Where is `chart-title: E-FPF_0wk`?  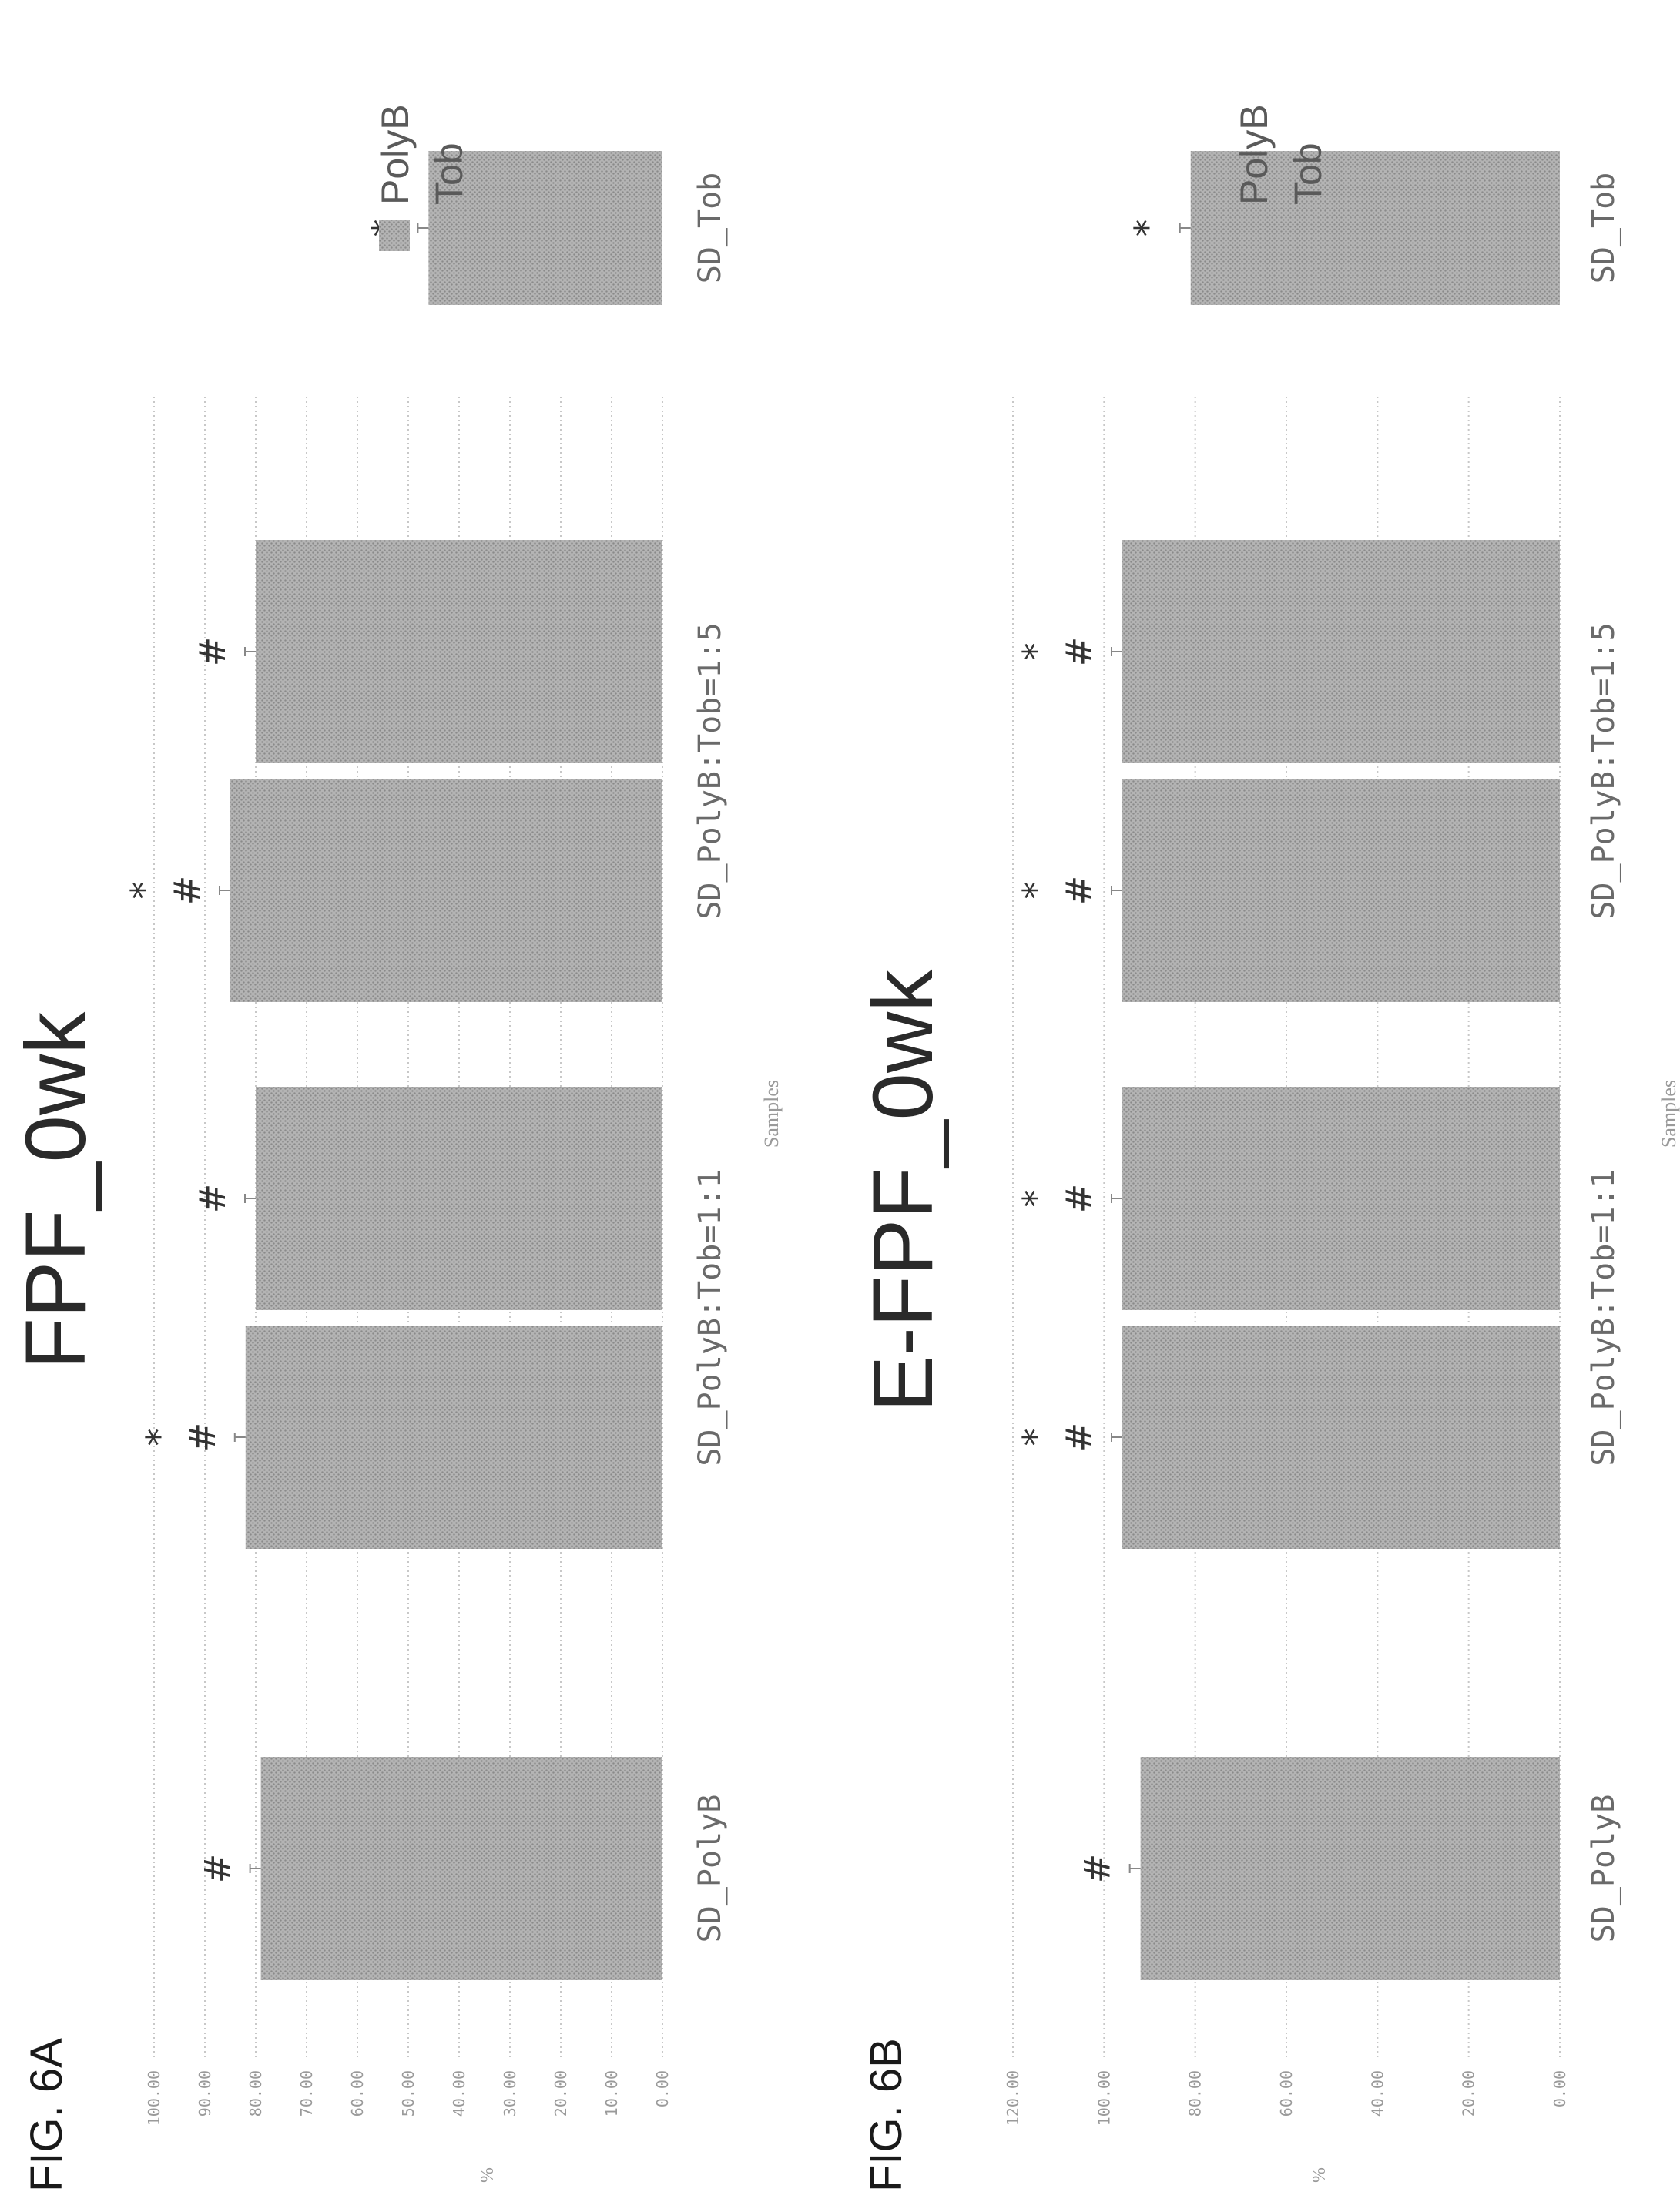 chart-title: E-FPF_0wk is located at coordinates (903, 1191).